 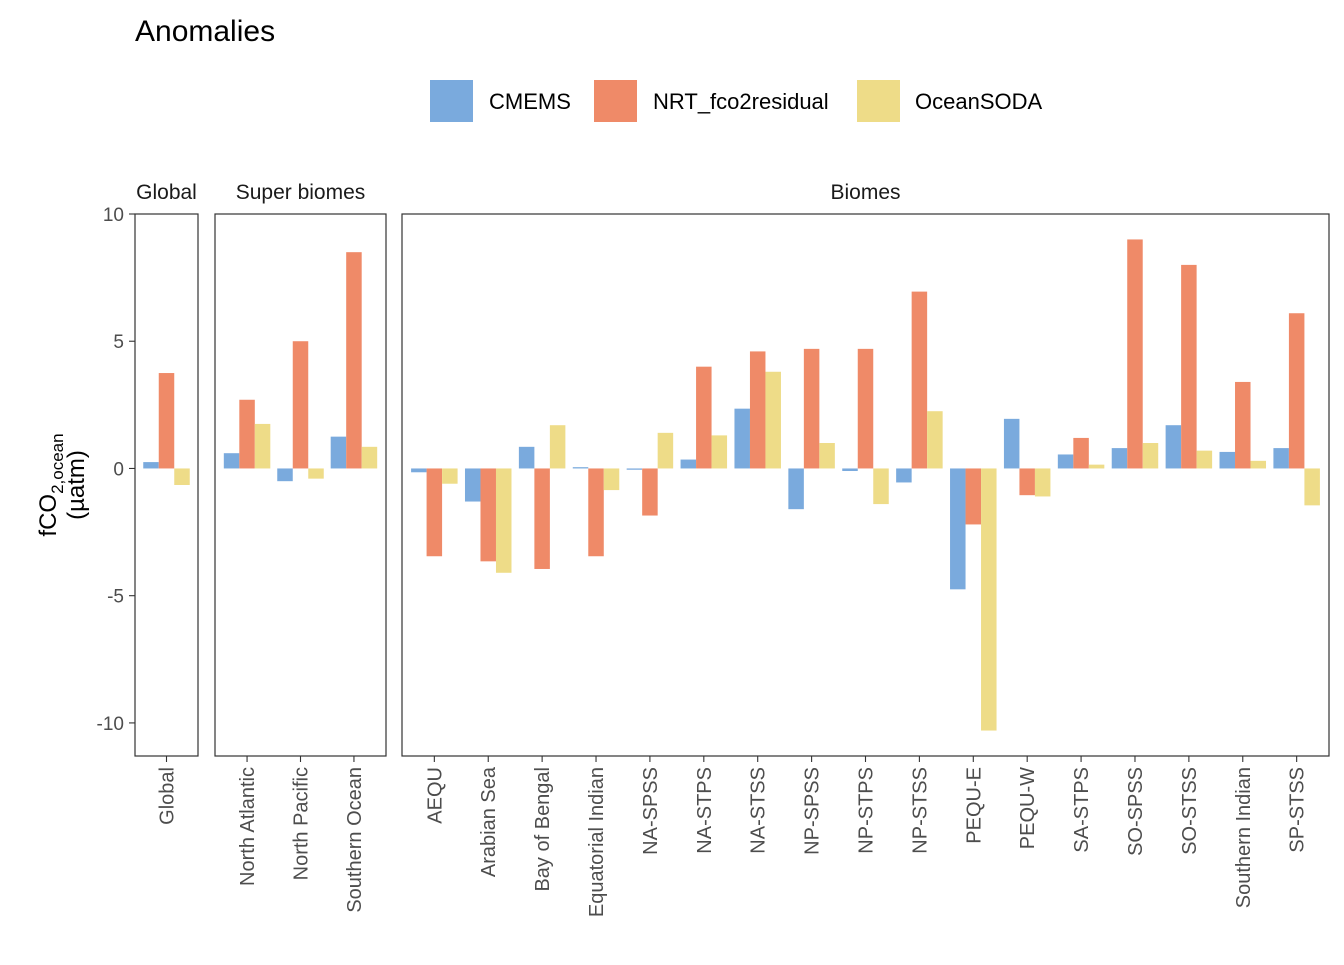 I want to click on x-tick-label: PEQU-W, so click(x=1028, y=808).